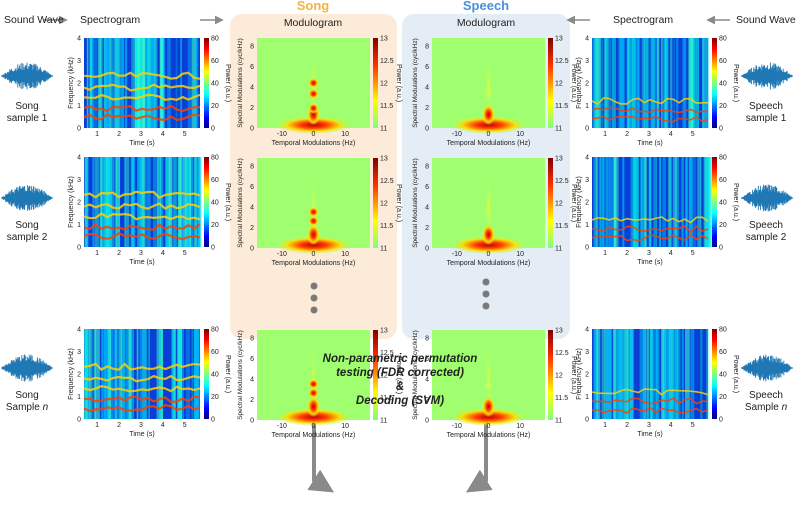  Describe the element at coordinates (314, 143) in the screenshot. I see `modulogram-xlabel: Temporal Modulations (Hz)` at that location.